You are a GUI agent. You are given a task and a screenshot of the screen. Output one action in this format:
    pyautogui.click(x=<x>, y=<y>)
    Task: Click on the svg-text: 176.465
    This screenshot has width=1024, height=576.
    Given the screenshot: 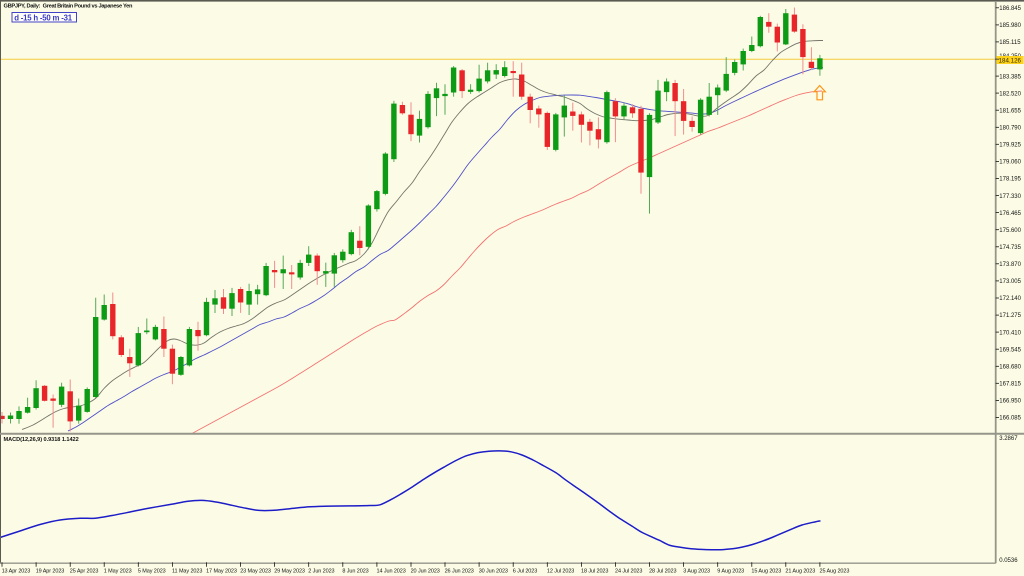 What is the action you would take?
    pyautogui.click(x=1010, y=214)
    